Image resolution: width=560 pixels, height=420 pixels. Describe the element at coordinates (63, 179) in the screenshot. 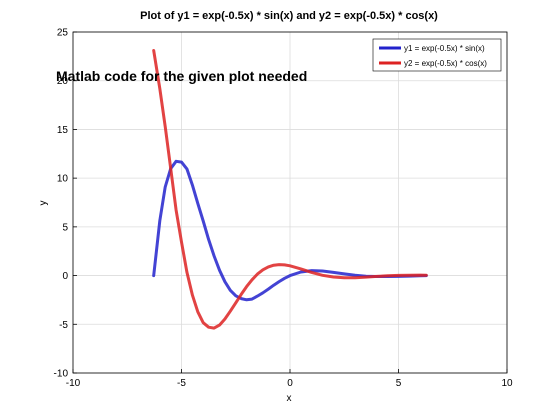

I see `y-tick-label: 10` at that location.